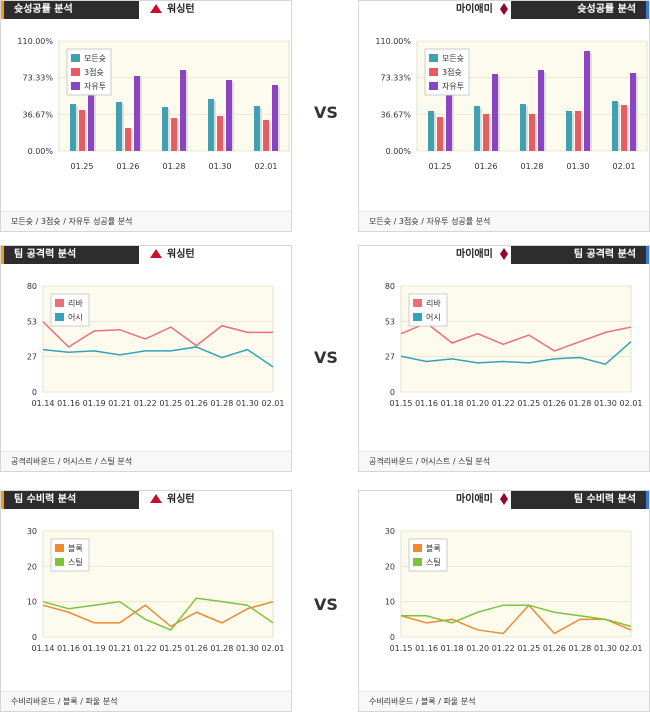 The image size is (650, 715). I want to click on bar-3점슛, so click(128, 139).